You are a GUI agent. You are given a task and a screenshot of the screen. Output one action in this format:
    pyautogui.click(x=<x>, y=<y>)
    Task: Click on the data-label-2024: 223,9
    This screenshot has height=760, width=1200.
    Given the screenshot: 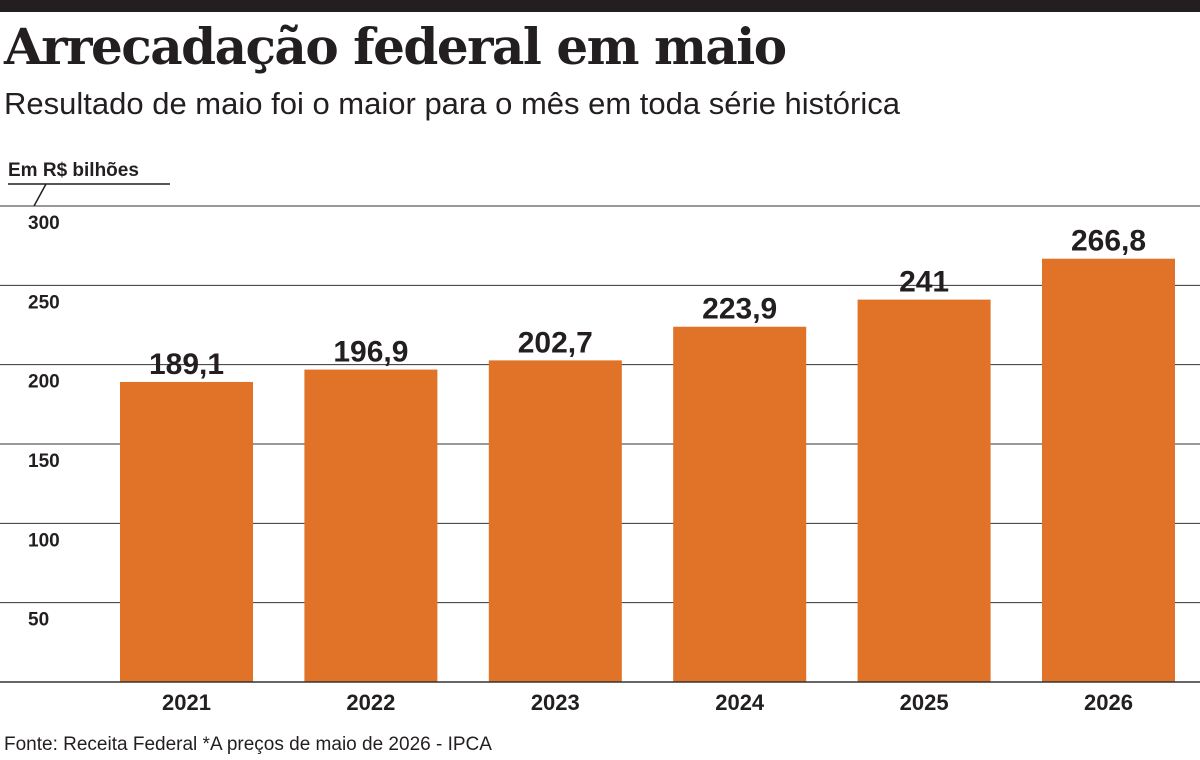 What is the action you would take?
    pyautogui.click(x=739, y=309)
    